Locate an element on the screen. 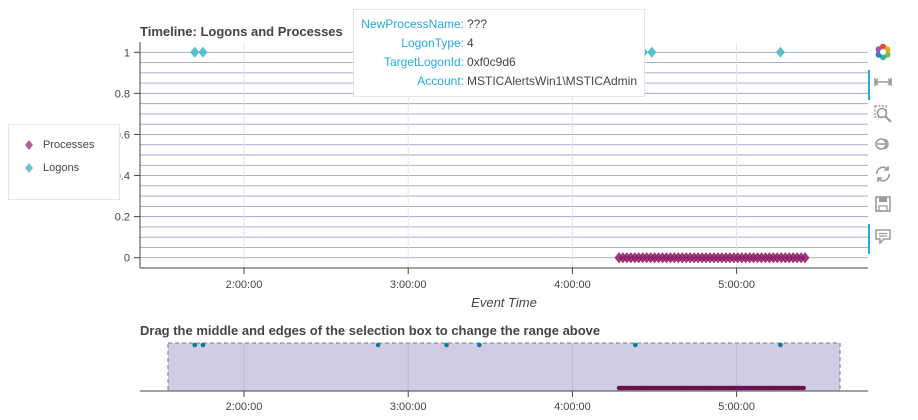 The height and width of the screenshot is (420, 918). legend-item-logons: Logons is located at coordinates (51, 168).